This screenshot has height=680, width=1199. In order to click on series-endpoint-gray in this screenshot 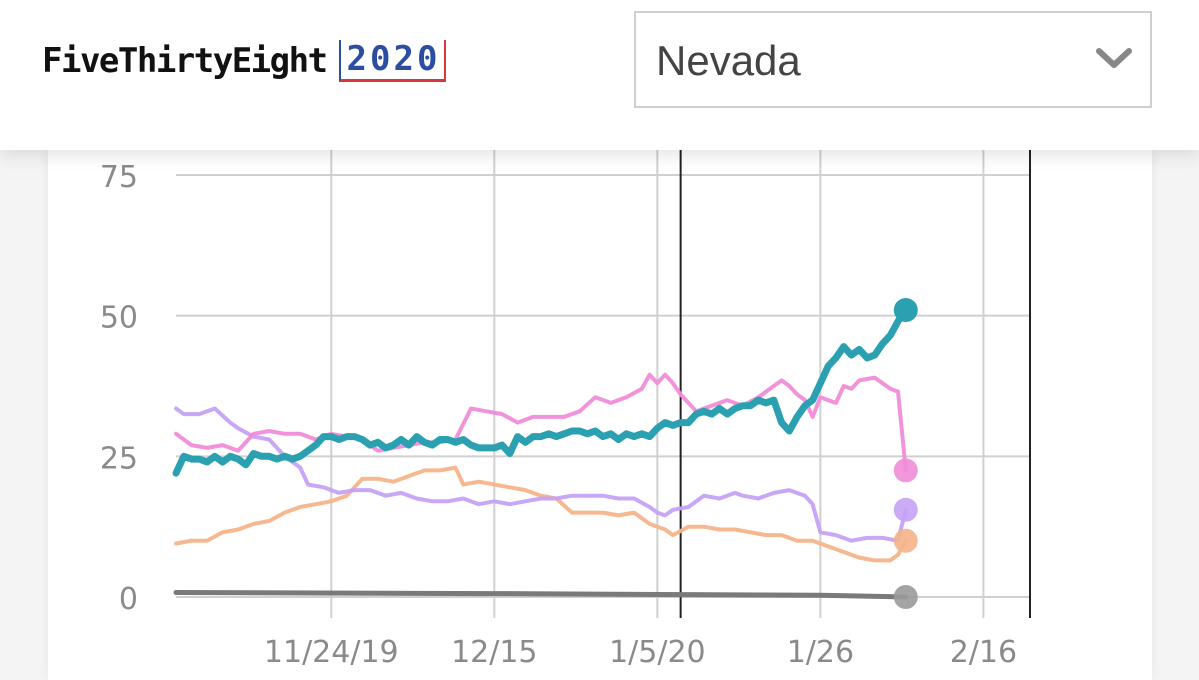, I will do `click(905, 597)`.